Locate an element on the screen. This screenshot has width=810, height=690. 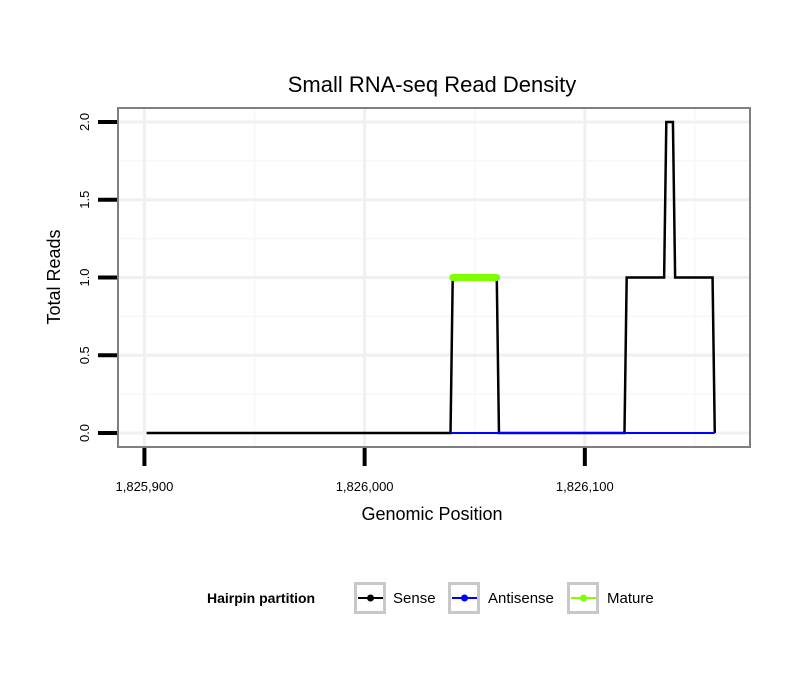
x-tick-label: 1,825,900 is located at coordinates (145, 486).